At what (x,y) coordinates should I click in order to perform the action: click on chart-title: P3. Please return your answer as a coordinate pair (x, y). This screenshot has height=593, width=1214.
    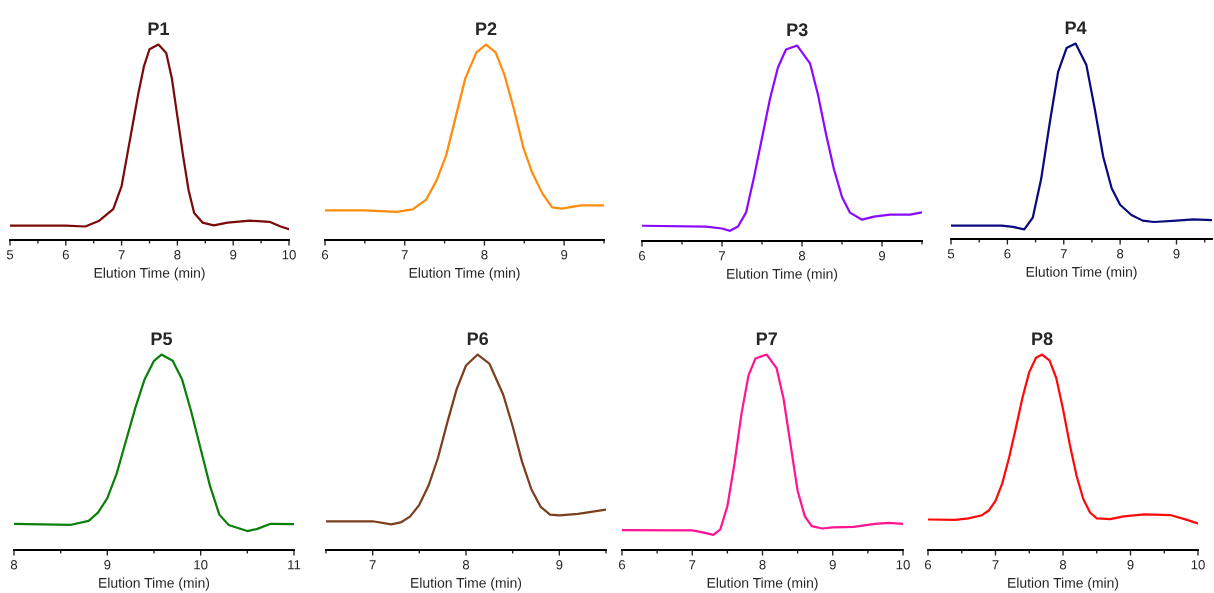
    Looking at the image, I should click on (797, 30).